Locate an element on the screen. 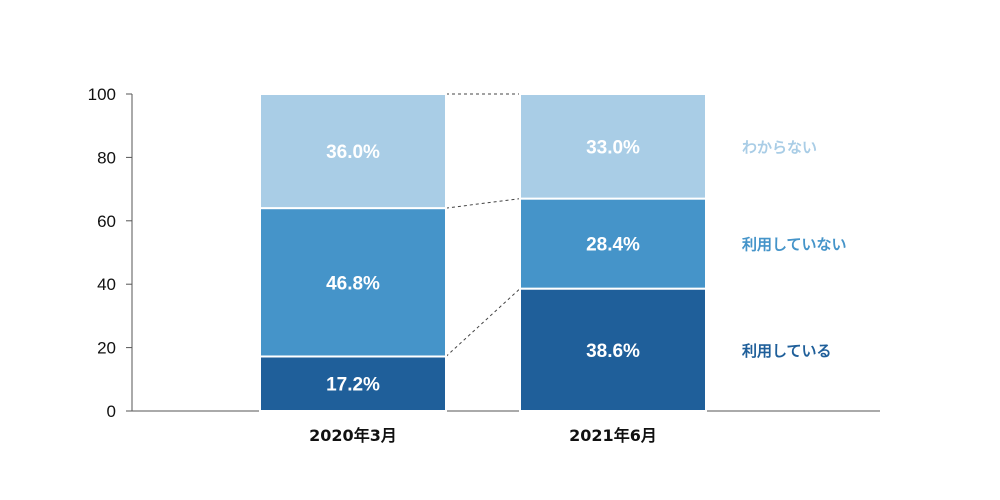  legend-label: わからない is located at coordinates (779, 147).